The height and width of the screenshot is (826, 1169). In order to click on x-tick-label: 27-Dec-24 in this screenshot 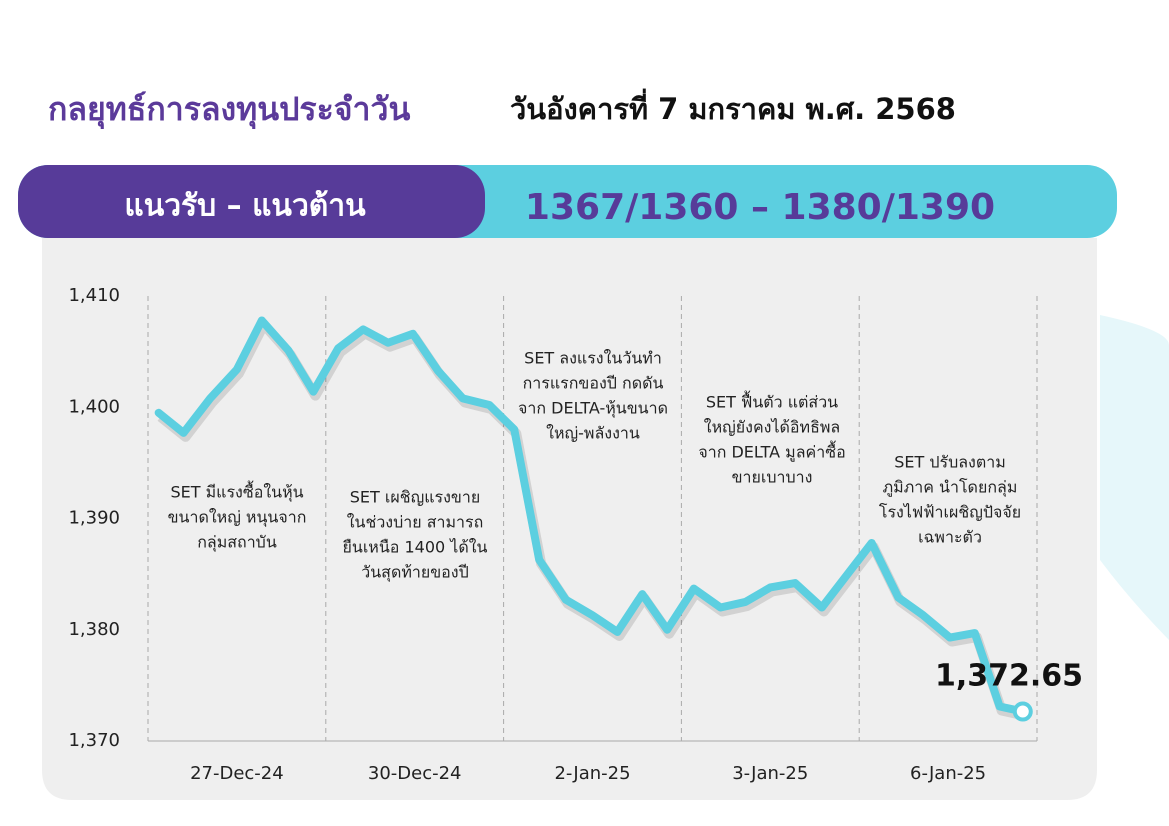, I will do `click(237, 773)`.